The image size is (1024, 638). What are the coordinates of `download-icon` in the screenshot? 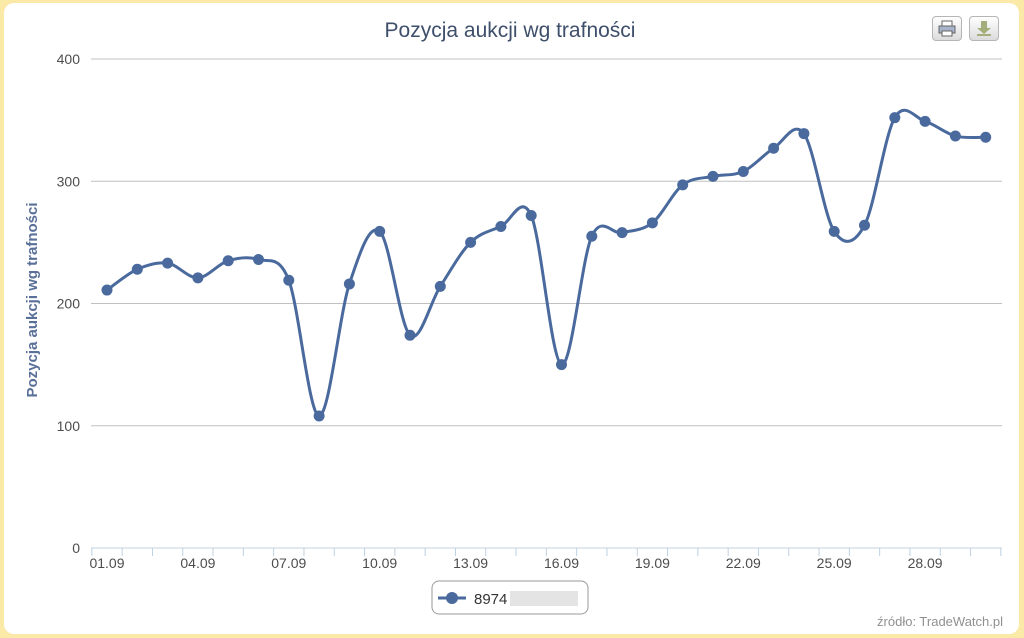 It's located at (984, 28).